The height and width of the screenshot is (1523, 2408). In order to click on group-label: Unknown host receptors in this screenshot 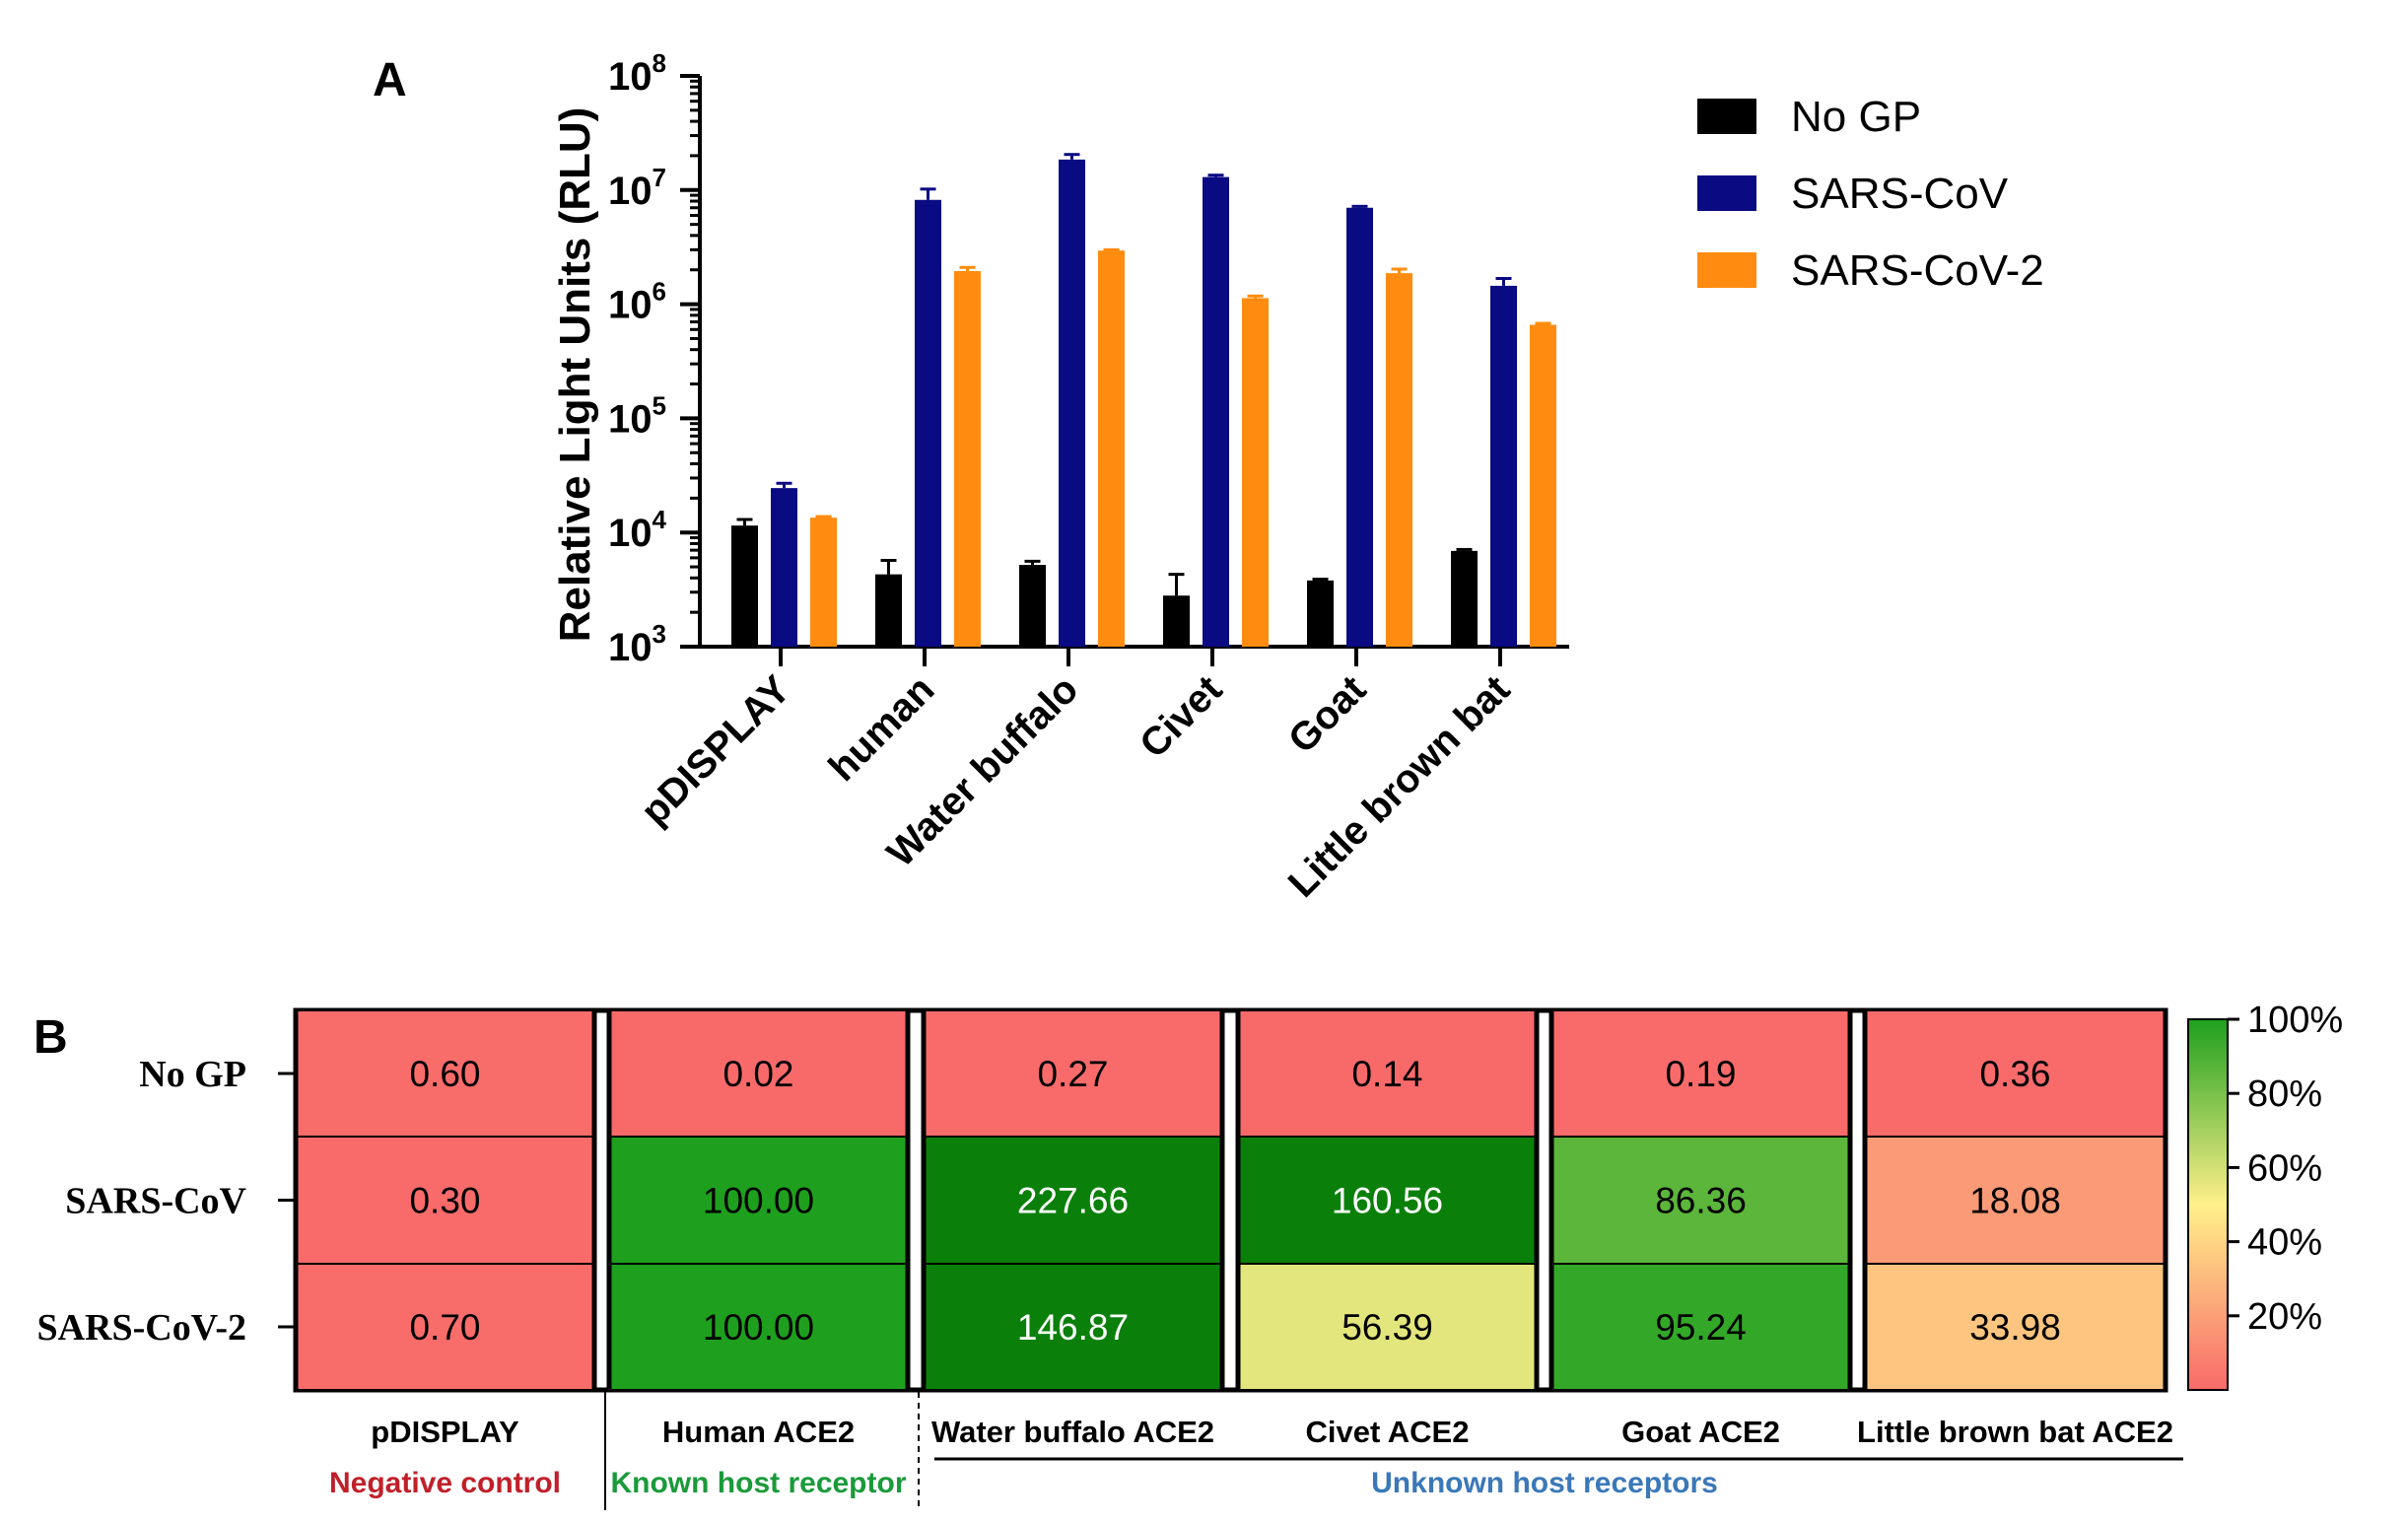, I will do `click(1545, 1483)`.